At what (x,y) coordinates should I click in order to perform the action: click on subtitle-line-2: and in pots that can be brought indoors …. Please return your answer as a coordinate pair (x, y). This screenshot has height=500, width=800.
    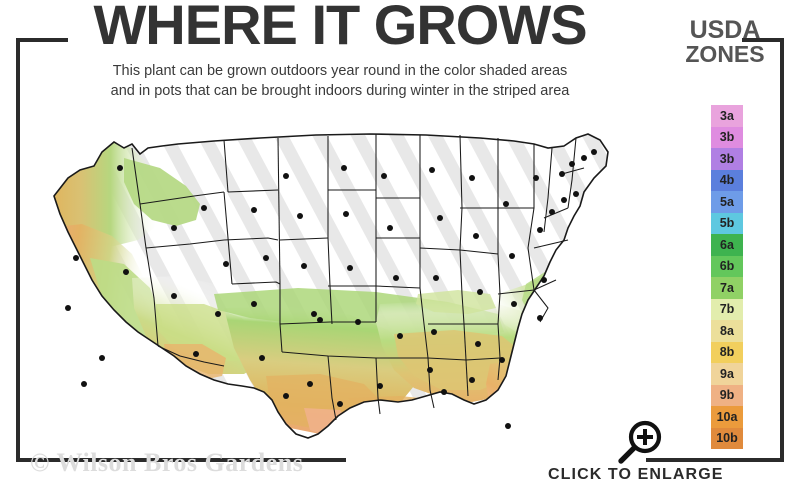
    Looking at the image, I should click on (340, 90).